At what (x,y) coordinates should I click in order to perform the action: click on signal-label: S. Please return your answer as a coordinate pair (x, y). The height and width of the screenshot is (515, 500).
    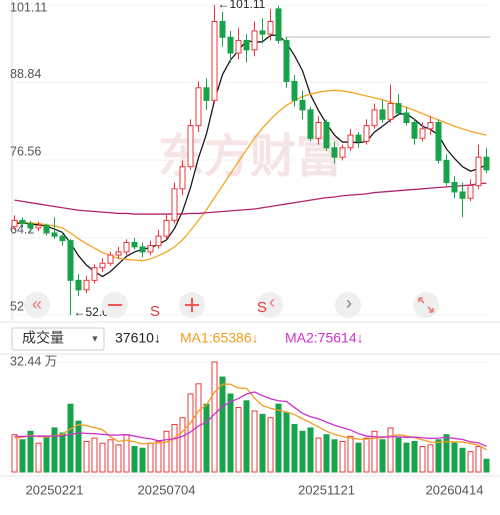
    Looking at the image, I should click on (155, 311).